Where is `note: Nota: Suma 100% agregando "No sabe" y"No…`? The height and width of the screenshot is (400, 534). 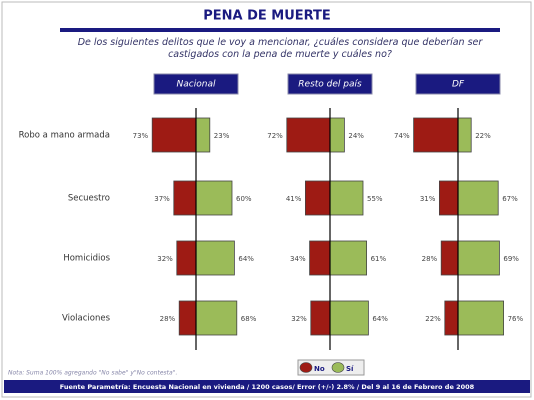 note: Nota: Suma 100% agregando "No sabe" y"No… is located at coordinates (92, 373).